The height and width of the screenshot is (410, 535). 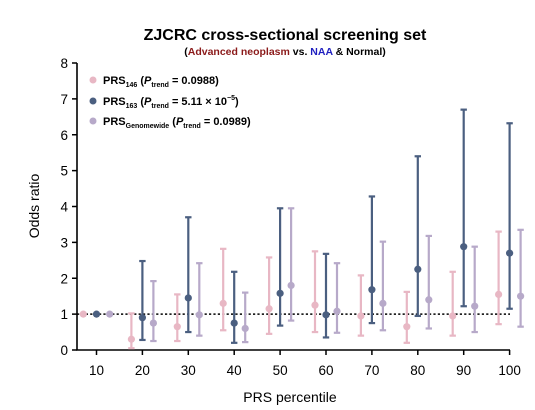 I want to click on legend-label-prs163: PRS163 (Ptrend = 5.11 × 10−5), so click(x=171, y=102).